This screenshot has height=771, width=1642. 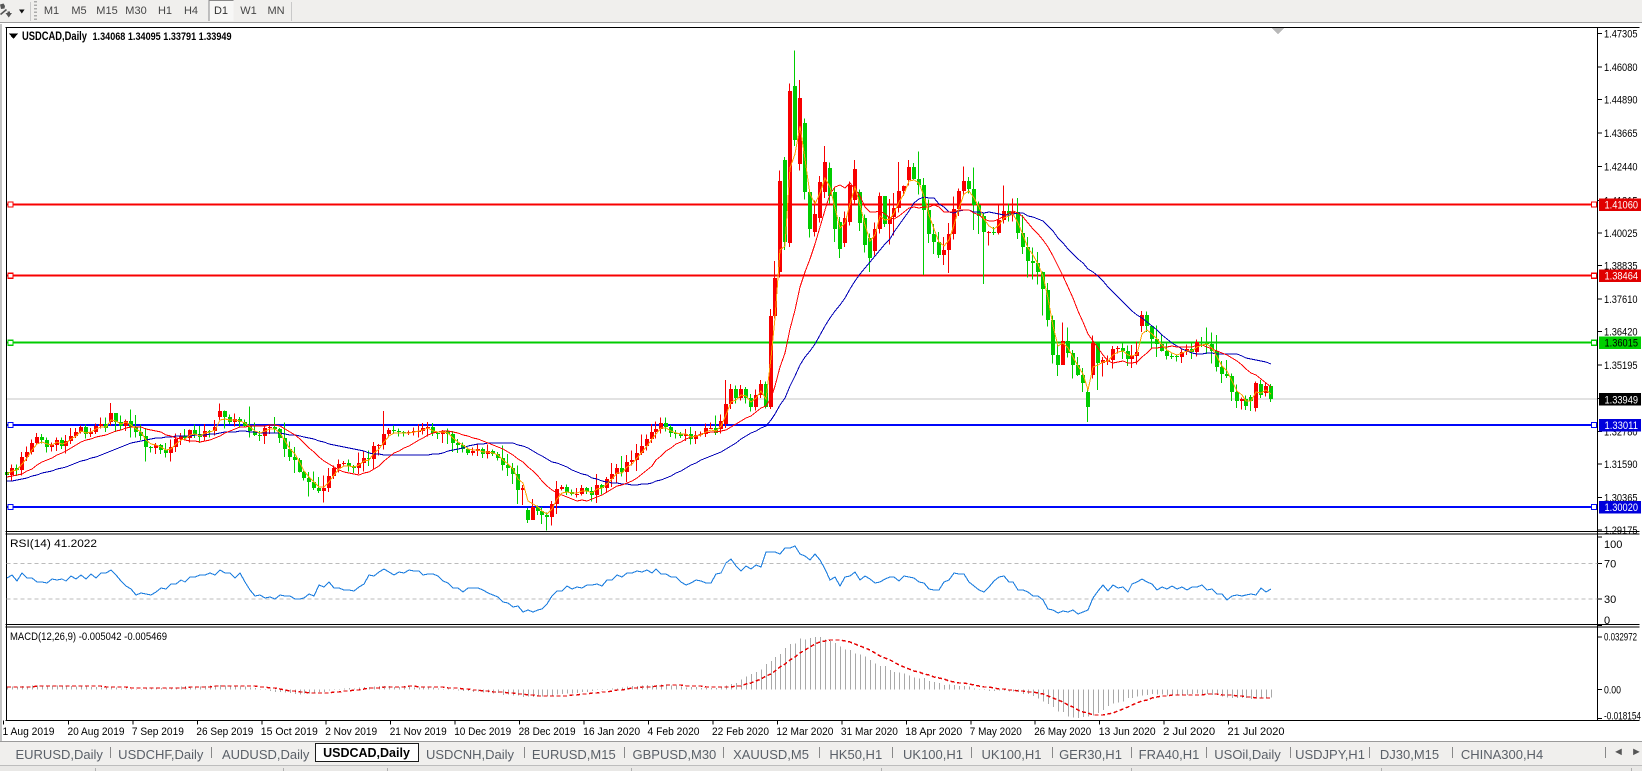 I want to click on svg-text: -0.018154, so click(x=1622, y=717).